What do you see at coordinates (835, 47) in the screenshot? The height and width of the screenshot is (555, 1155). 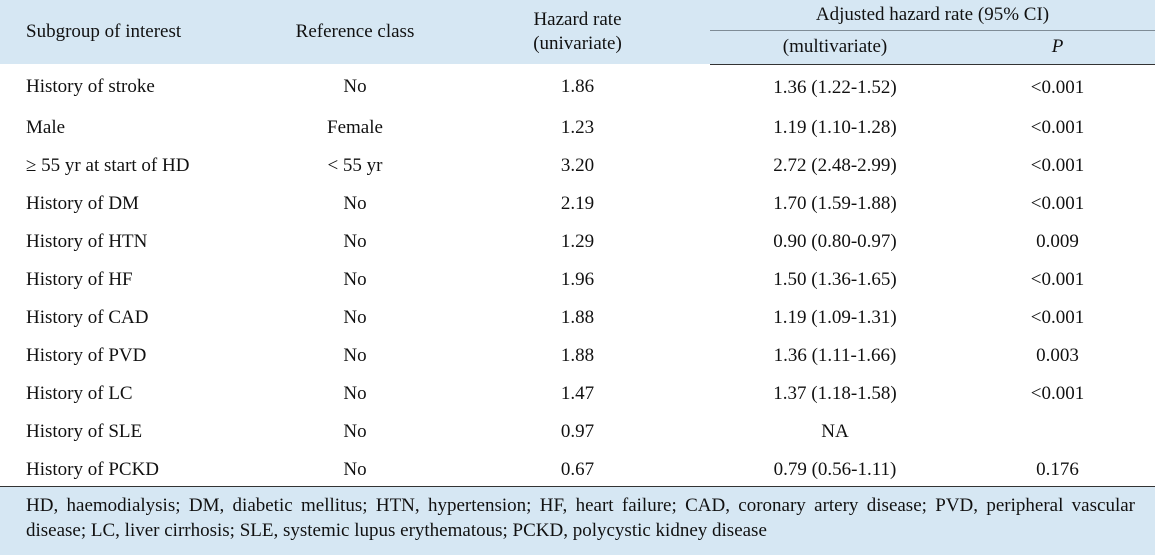 I see `header-multivariate: (multivariate)` at bounding box center [835, 47].